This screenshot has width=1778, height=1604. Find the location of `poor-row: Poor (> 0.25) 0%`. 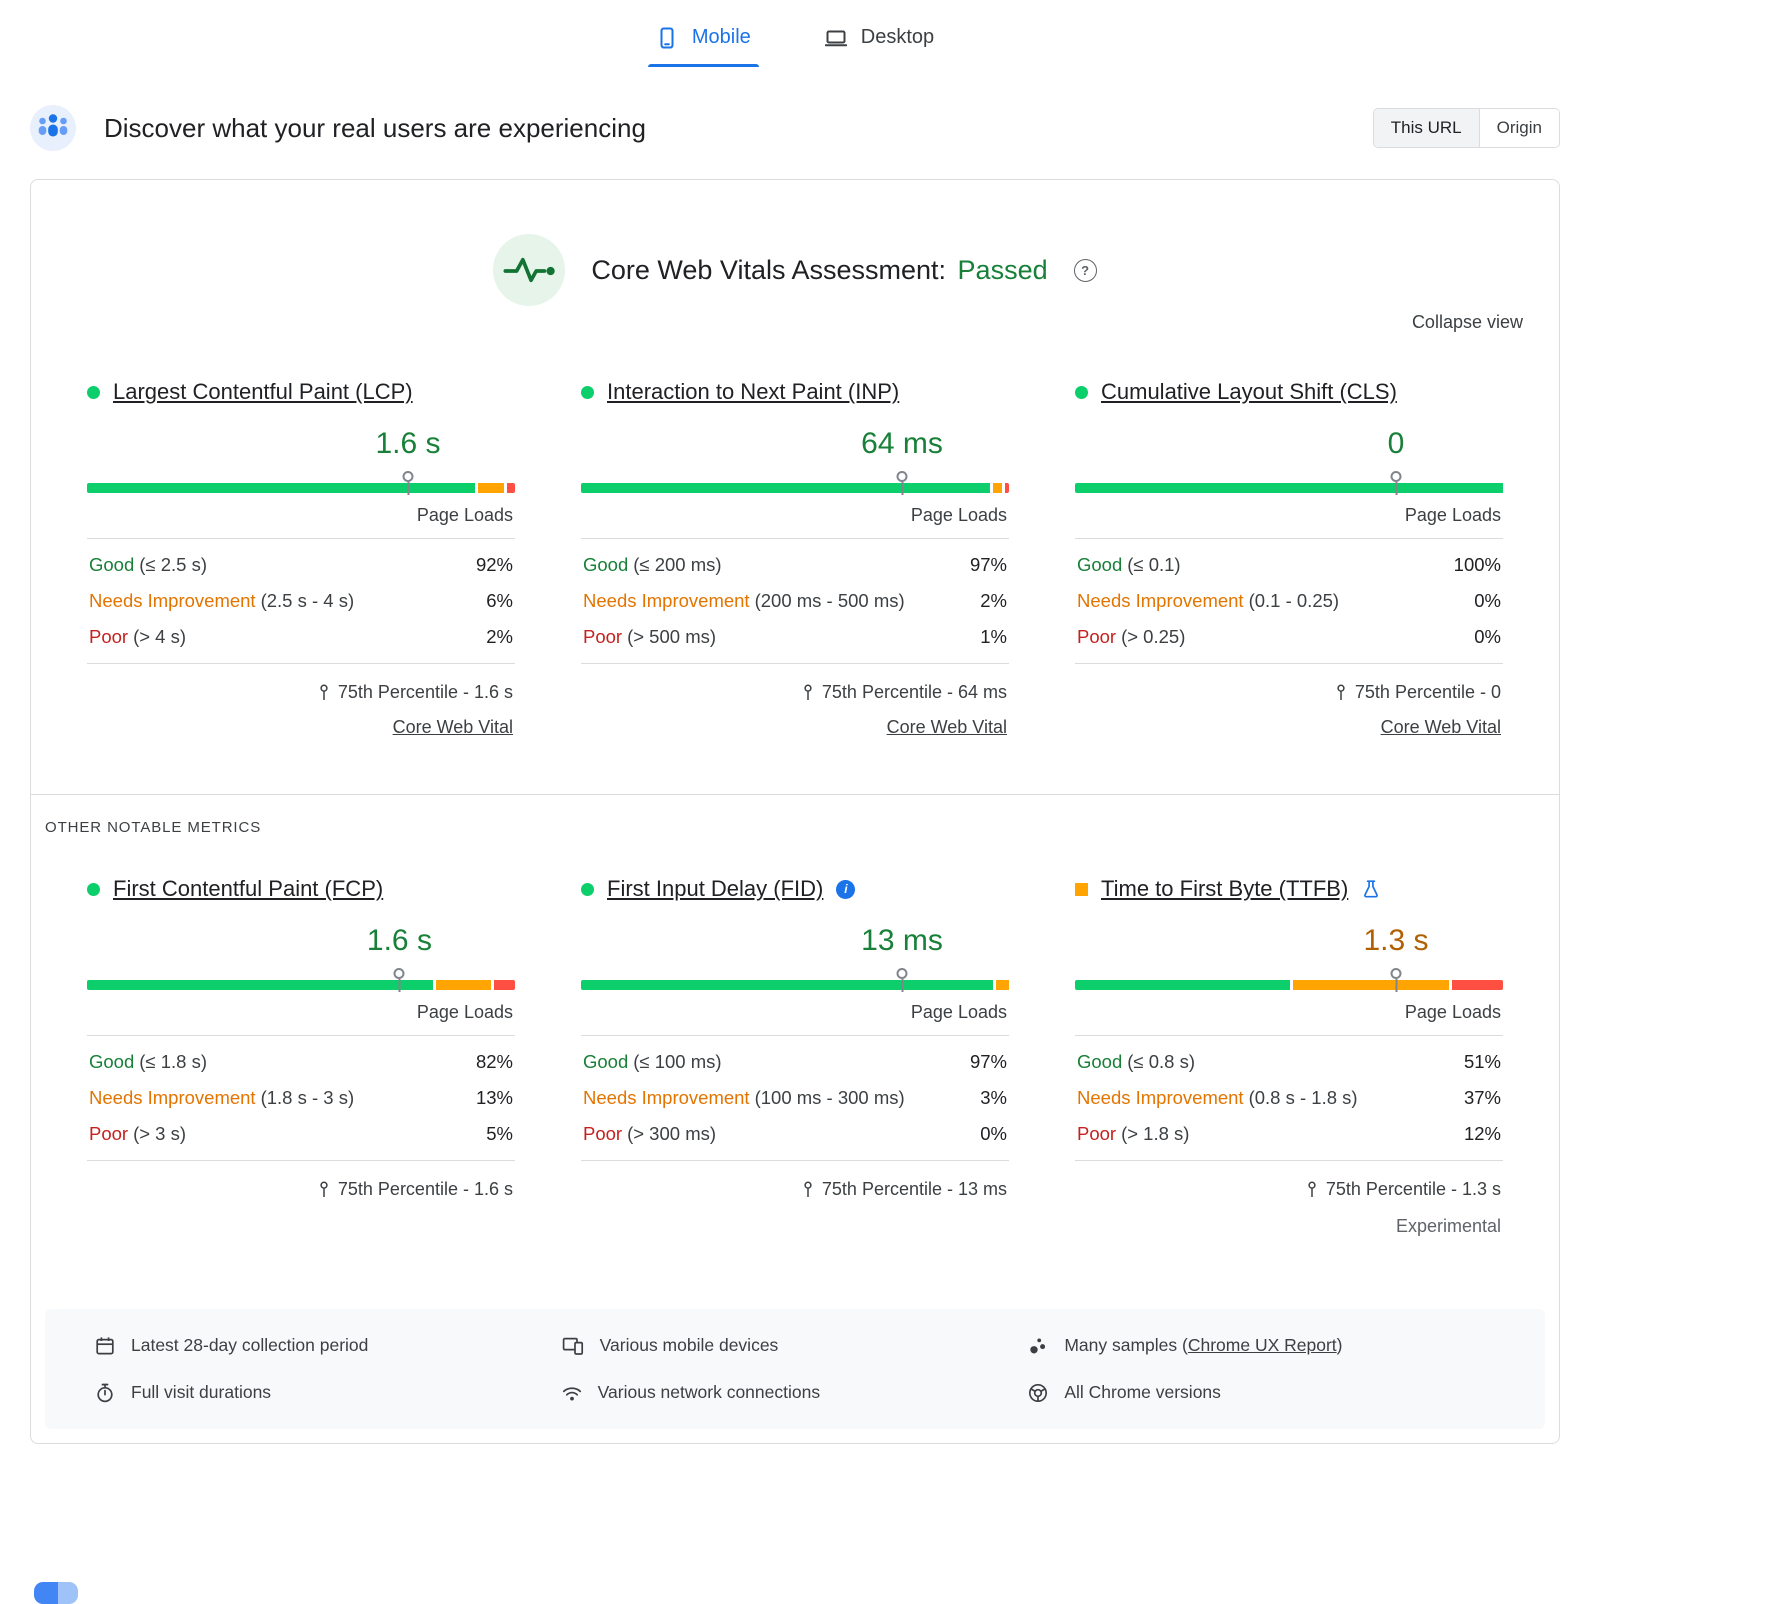

poor-row: Poor (> 0.25) 0% is located at coordinates (1289, 637).